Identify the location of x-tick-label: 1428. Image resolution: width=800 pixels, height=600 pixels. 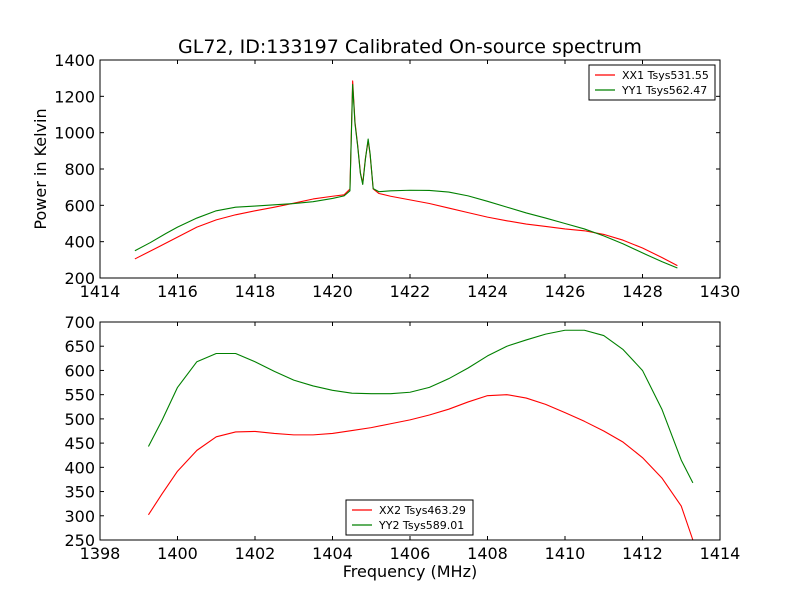
(642, 291).